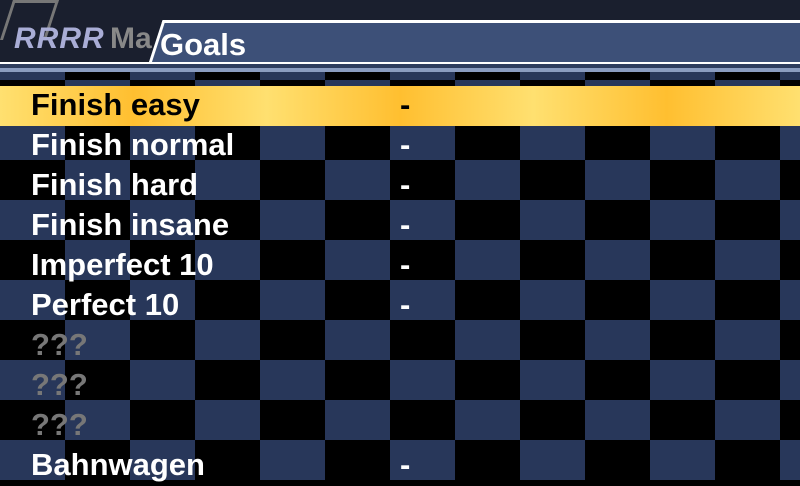 The height and width of the screenshot is (486, 800). I want to click on goal-row: Bahnwagen -, so click(400, 466).